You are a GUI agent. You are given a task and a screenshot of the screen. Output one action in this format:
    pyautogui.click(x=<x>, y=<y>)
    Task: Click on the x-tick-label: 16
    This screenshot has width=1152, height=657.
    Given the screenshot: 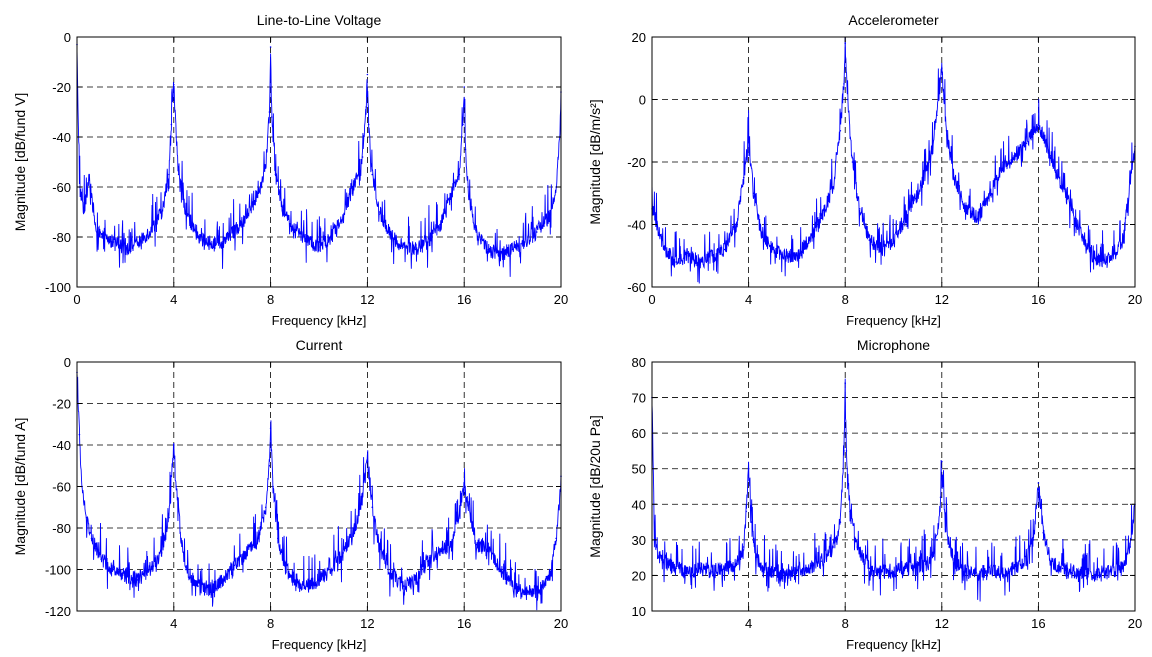 What is the action you would take?
    pyautogui.click(x=1038, y=299)
    